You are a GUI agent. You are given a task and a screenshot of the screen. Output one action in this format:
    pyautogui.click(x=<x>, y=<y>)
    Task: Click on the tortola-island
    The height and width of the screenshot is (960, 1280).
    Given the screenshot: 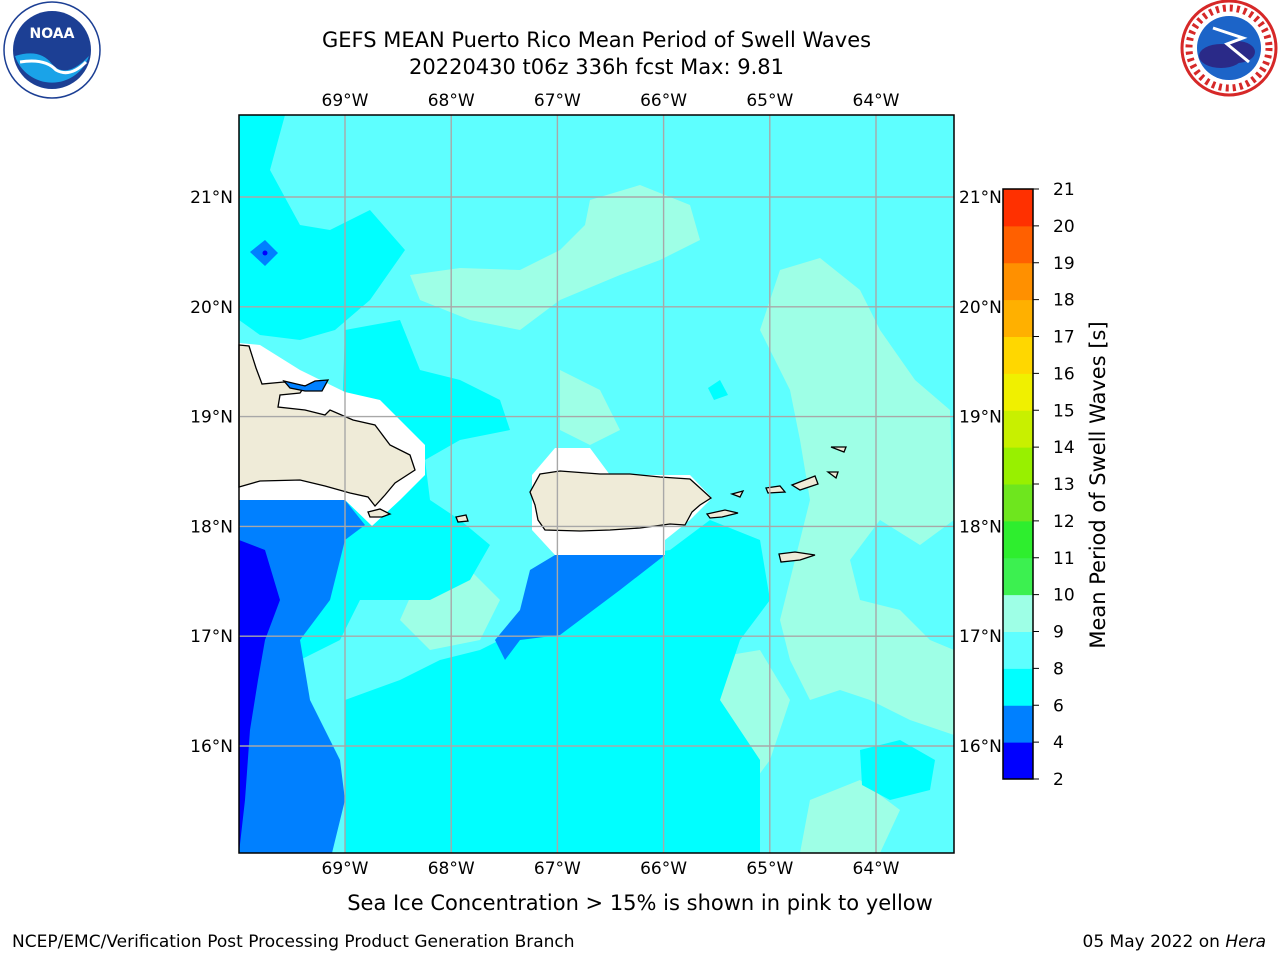 What is the action you would take?
    pyautogui.click(x=804, y=483)
    